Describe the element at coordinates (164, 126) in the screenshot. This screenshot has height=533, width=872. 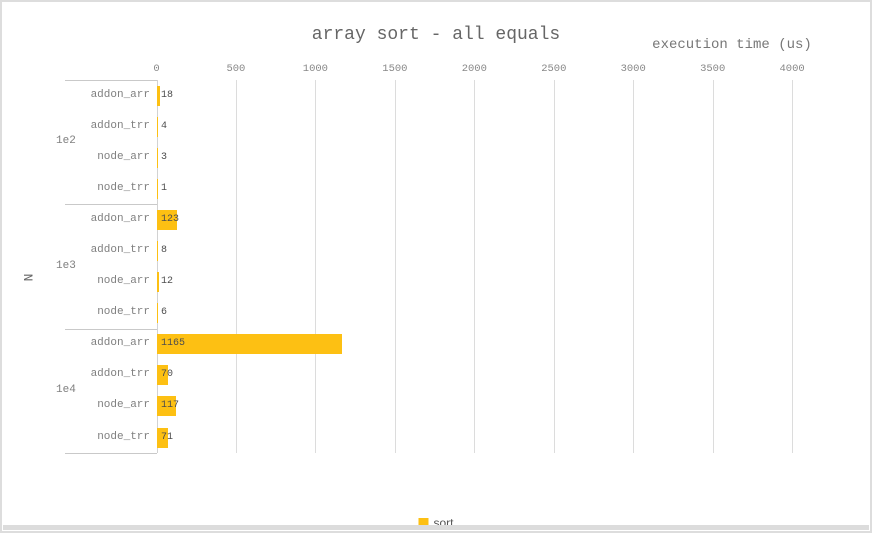
I see `bar-value-label: 4` at that location.